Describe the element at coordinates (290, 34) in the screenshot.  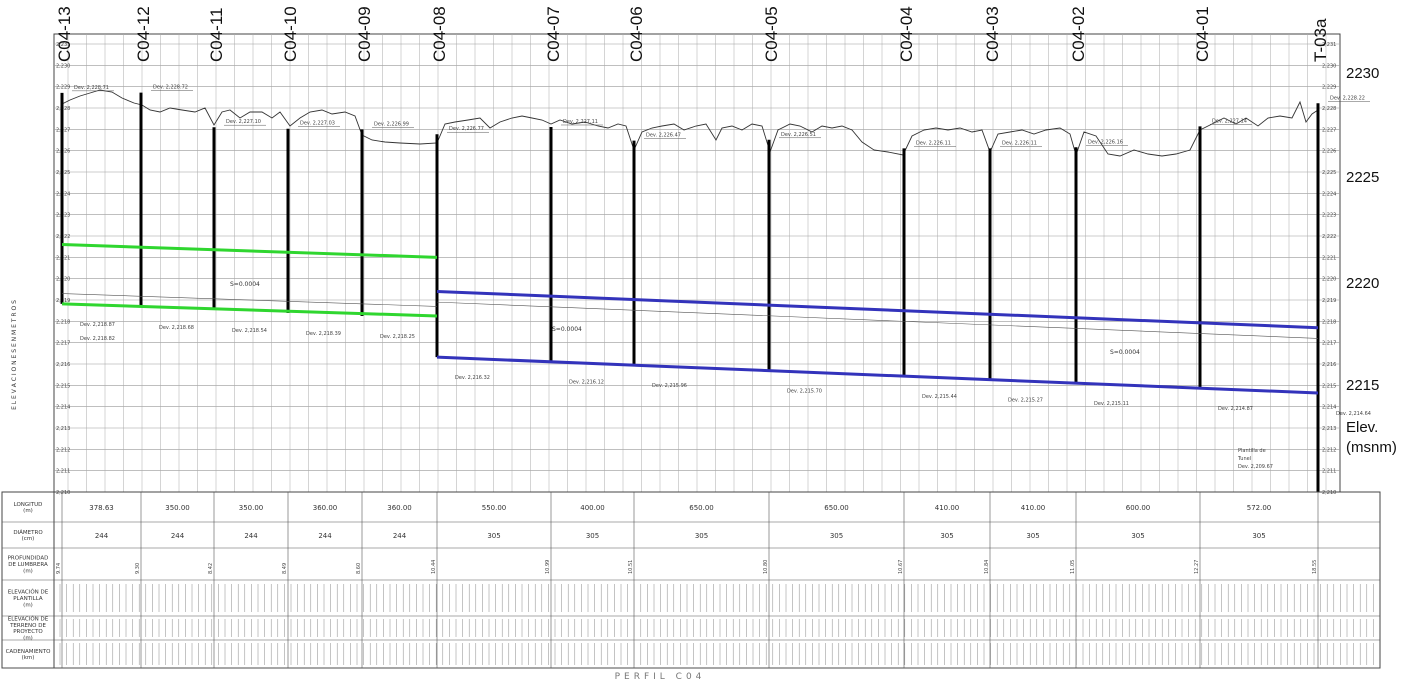
I see `shaft-label: C04-10` at that location.